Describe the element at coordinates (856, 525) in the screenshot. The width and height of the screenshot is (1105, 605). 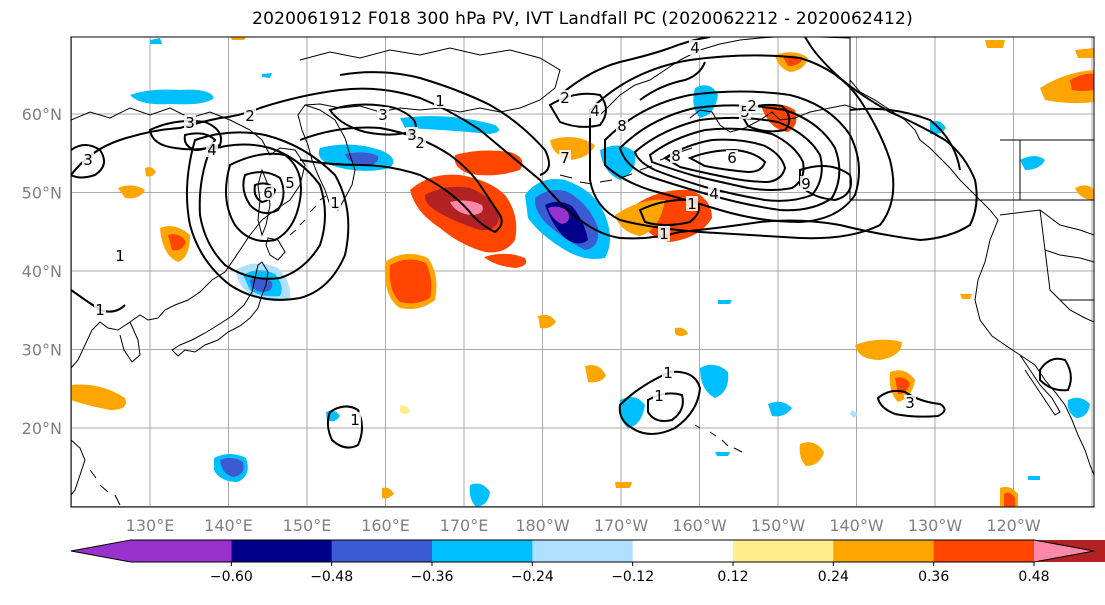
I see `longitude-label: 140°W` at that location.